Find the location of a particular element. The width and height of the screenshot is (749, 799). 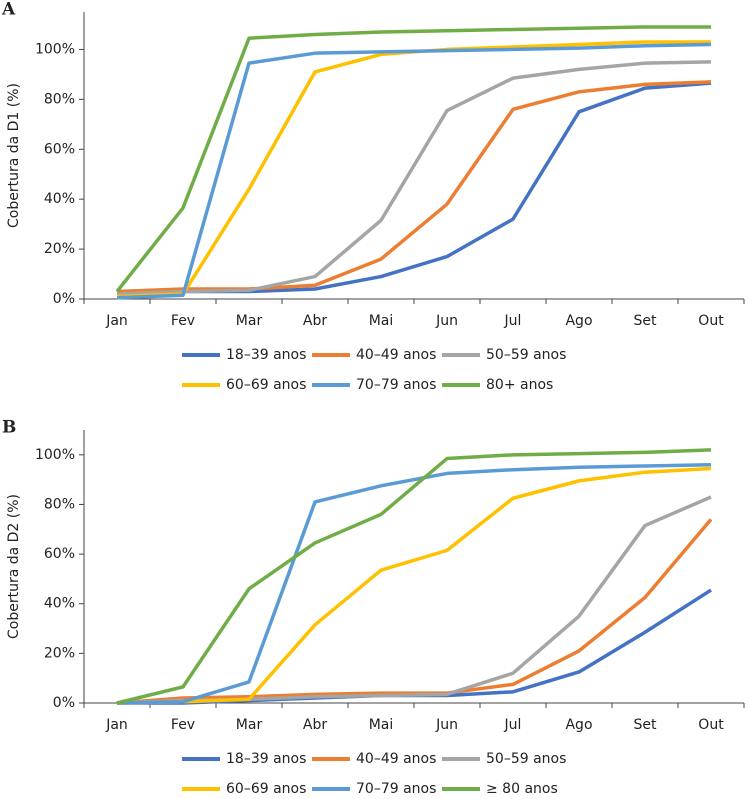

series-line is located at coordinates (414, 646).